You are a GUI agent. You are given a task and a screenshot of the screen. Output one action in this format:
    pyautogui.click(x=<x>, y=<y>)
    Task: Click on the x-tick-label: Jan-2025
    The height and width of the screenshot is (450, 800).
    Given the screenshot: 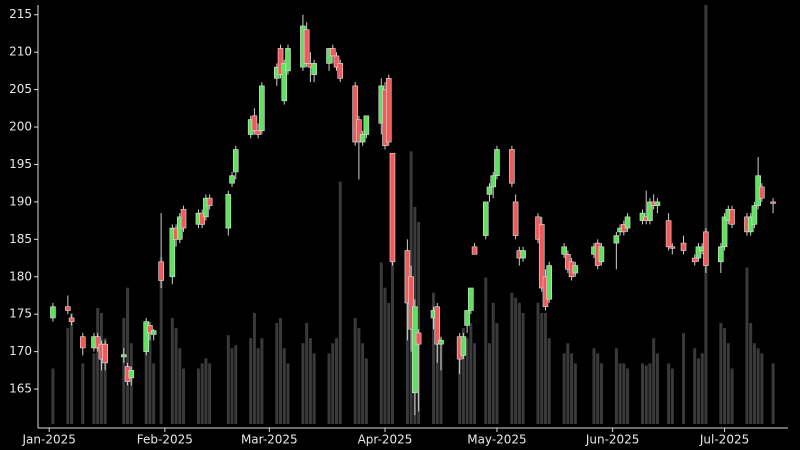 What is the action you would take?
    pyautogui.click(x=49, y=440)
    